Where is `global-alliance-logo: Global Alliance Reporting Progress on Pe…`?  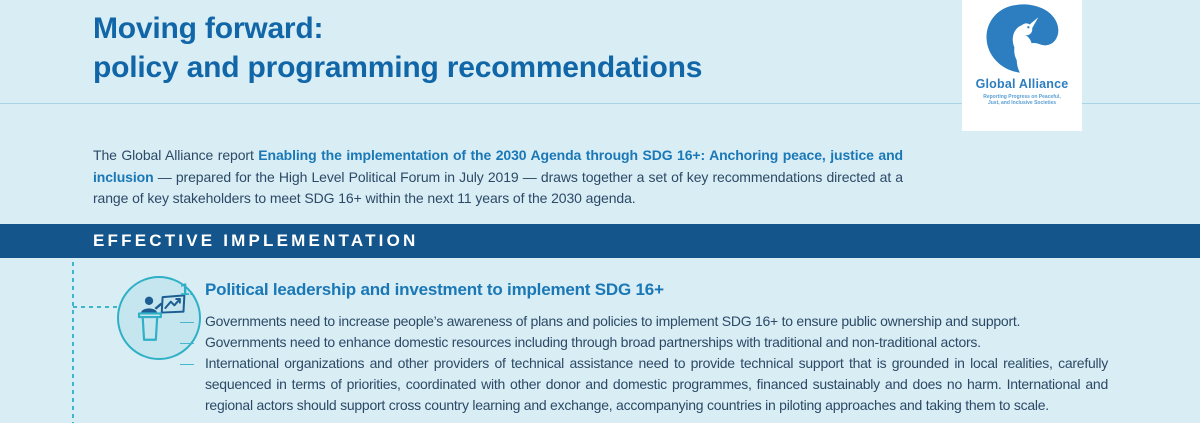 global-alliance-logo: Global Alliance Reporting Progress on Pe… is located at coordinates (1022, 65).